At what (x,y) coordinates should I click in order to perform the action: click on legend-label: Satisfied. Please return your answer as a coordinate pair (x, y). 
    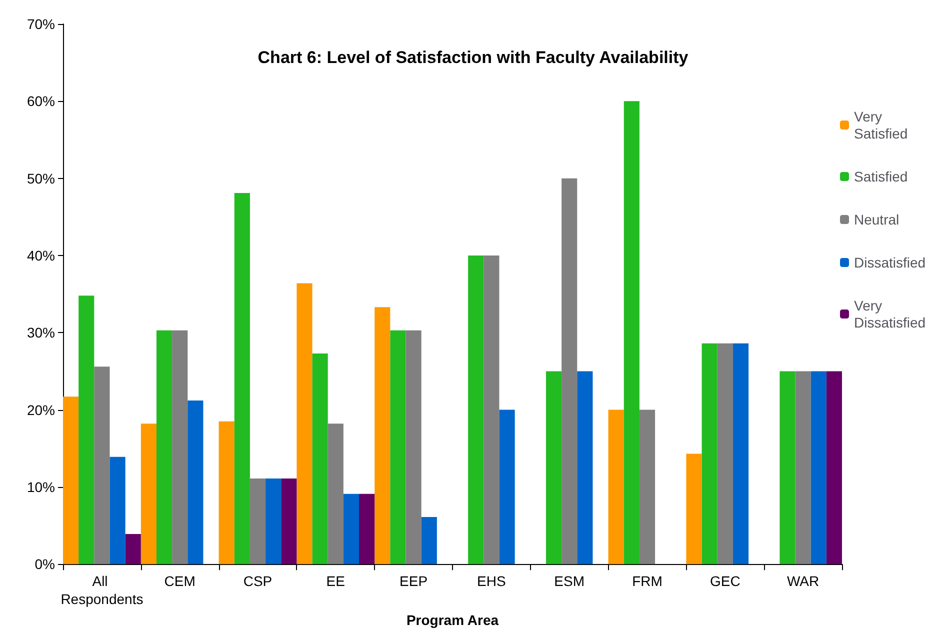
    Looking at the image, I should click on (881, 176).